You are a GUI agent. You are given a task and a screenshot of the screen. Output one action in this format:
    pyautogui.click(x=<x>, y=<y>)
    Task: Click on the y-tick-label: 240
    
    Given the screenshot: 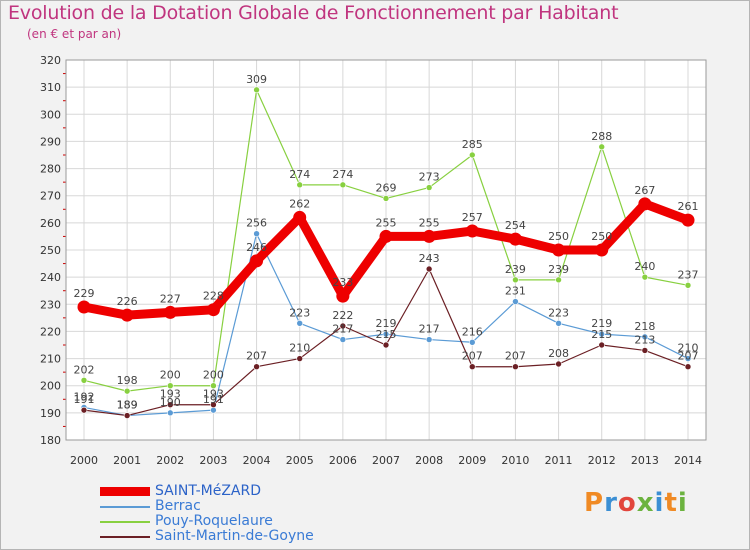 What is the action you would take?
    pyautogui.click(x=50, y=277)
    